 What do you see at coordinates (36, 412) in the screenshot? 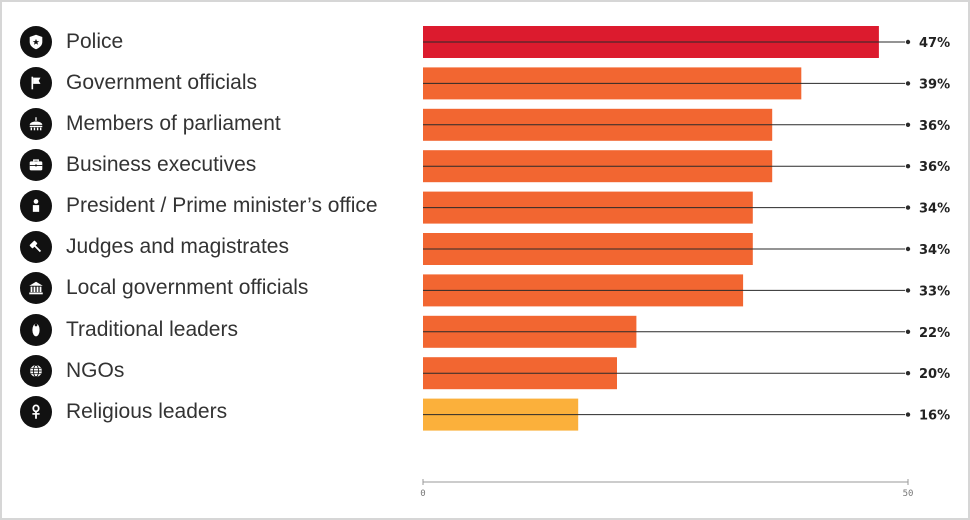
I see `ankh-icon` at bounding box center [36, 412].